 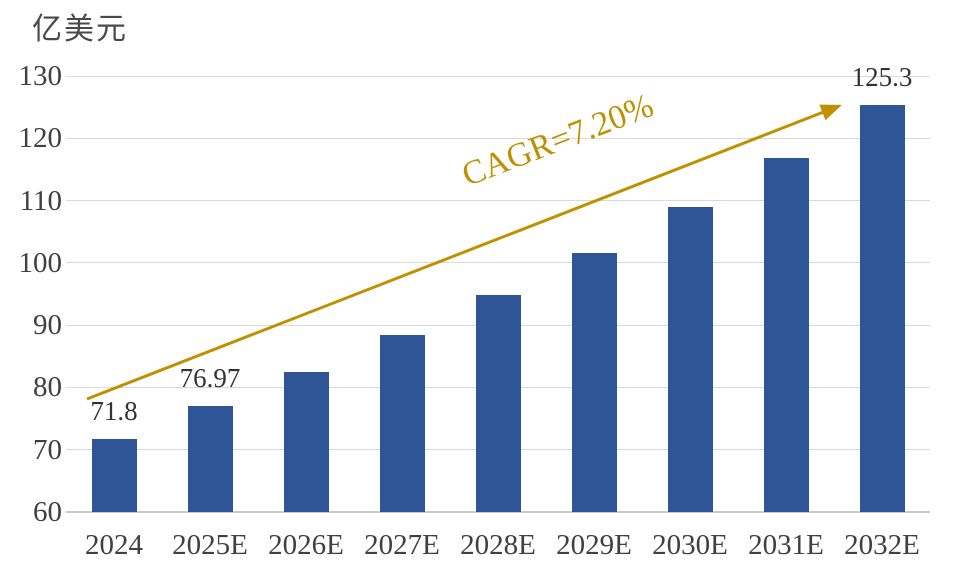 What do you see at coordinates (402, 545) in the screenshot?
I see `x-axis-label-2027E: 2027E` at bounding box center [402, 545].